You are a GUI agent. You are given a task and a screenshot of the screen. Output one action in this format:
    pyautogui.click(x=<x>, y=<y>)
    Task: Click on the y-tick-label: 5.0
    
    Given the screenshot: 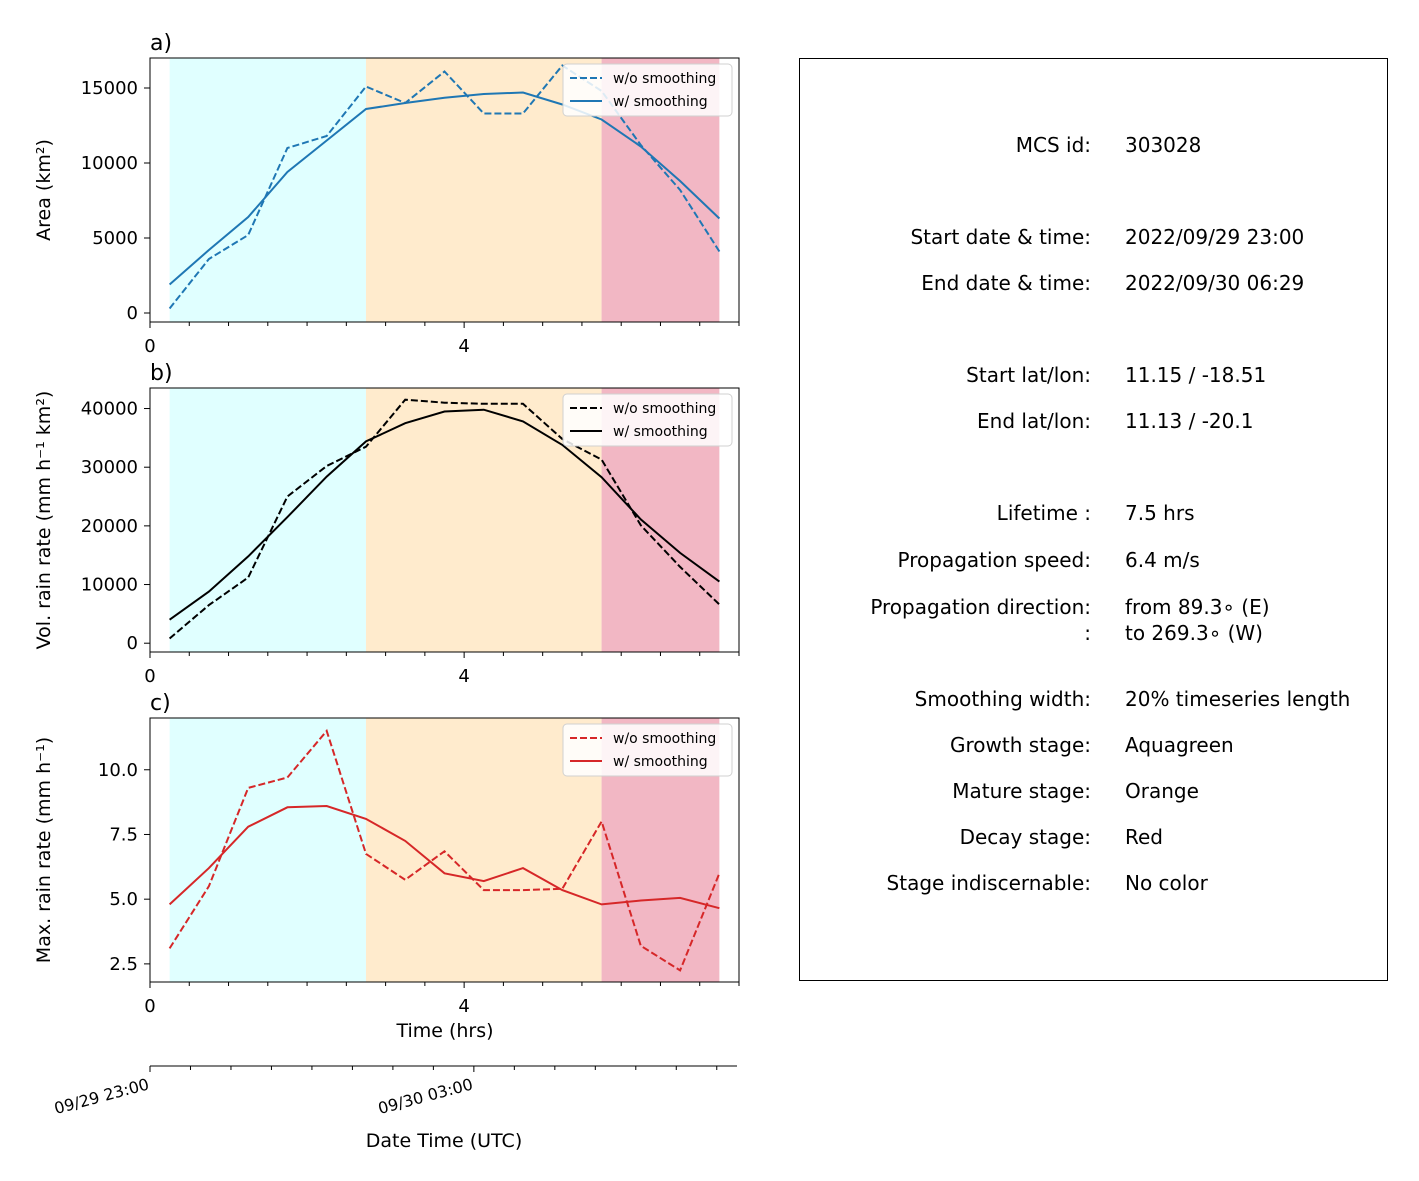 What is the action you would take?
    pyautogui.click(x=123, y=899)
    